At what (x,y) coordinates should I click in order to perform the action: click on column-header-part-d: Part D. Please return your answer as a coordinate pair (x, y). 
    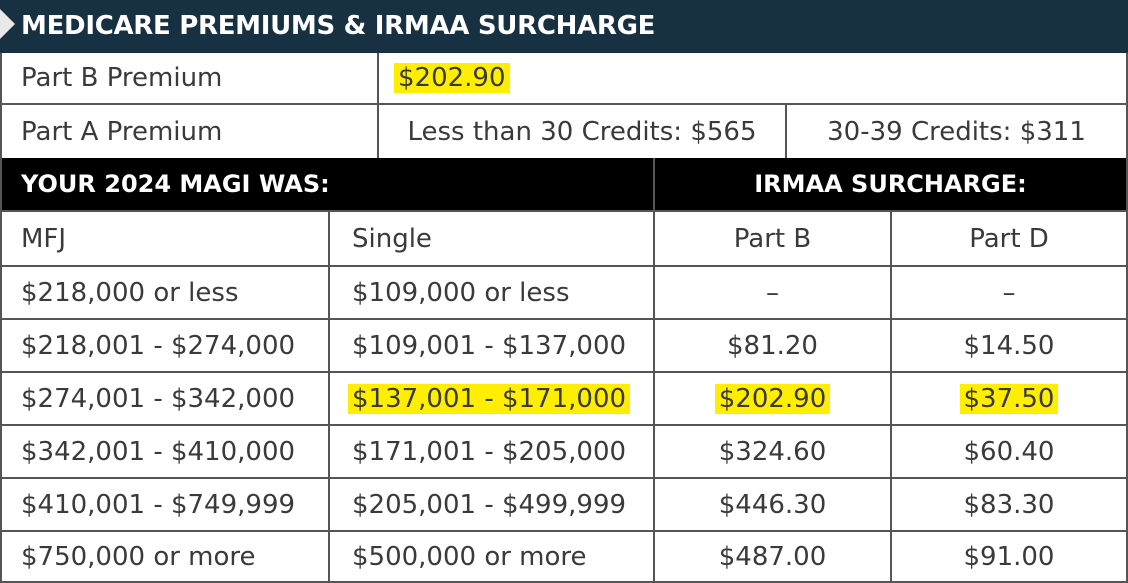
    Looking at the image, I should click on (1008, 238).